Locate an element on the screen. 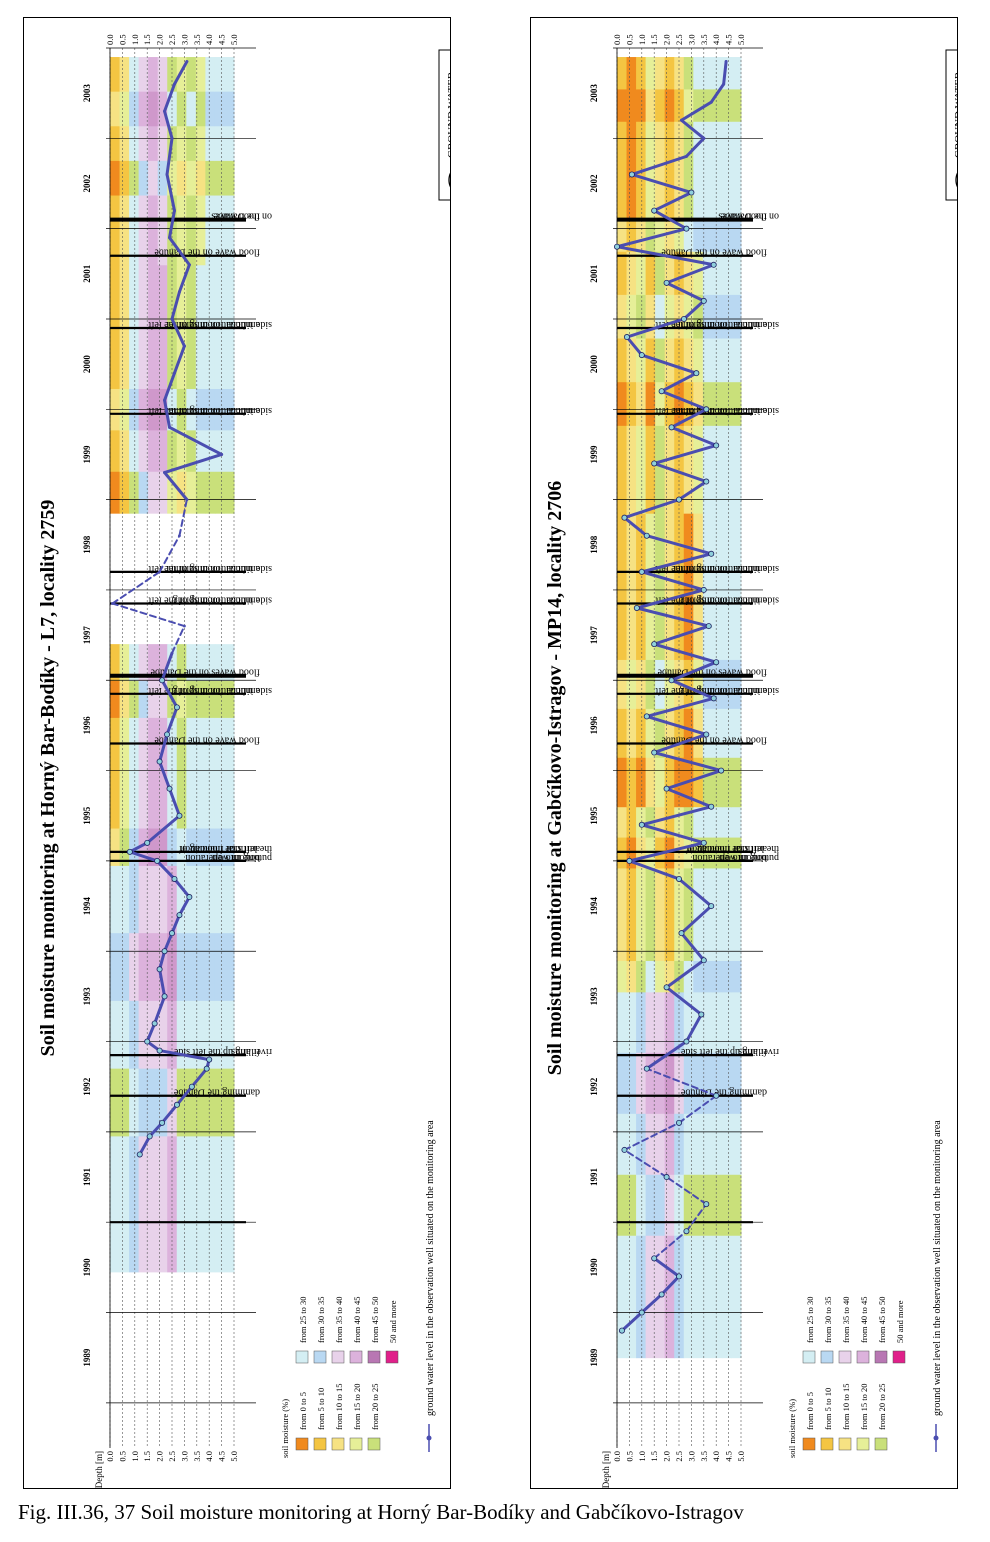 Image resolution: width=990 pixels, height=1542 pixels. depth-tick-label-top: 3.5 is located at coordinates (704, 39).